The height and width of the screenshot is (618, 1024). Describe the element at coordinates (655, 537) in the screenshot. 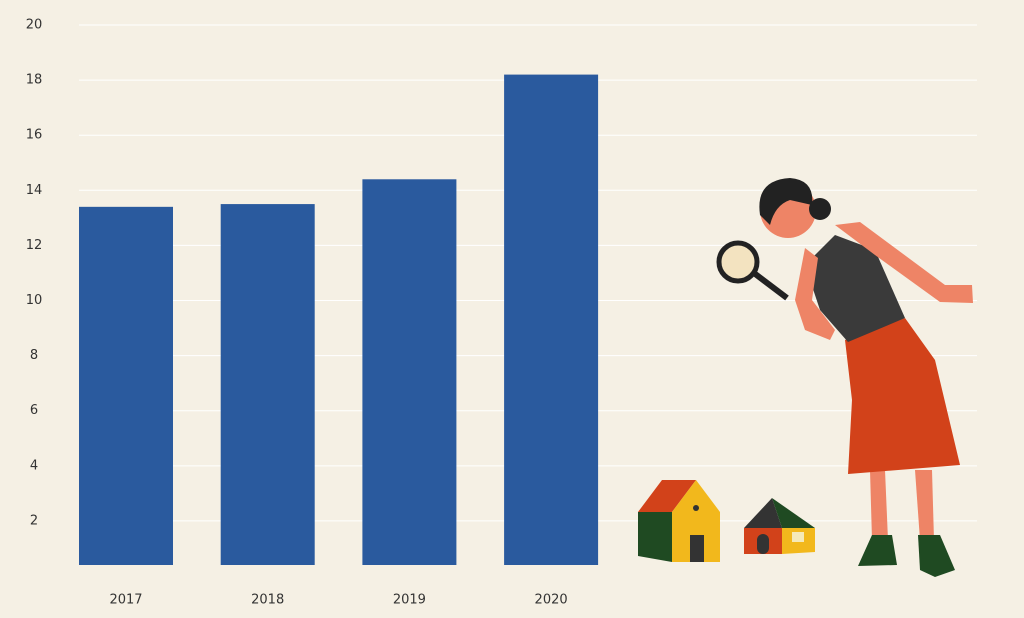

I see `house-wall` at that location.